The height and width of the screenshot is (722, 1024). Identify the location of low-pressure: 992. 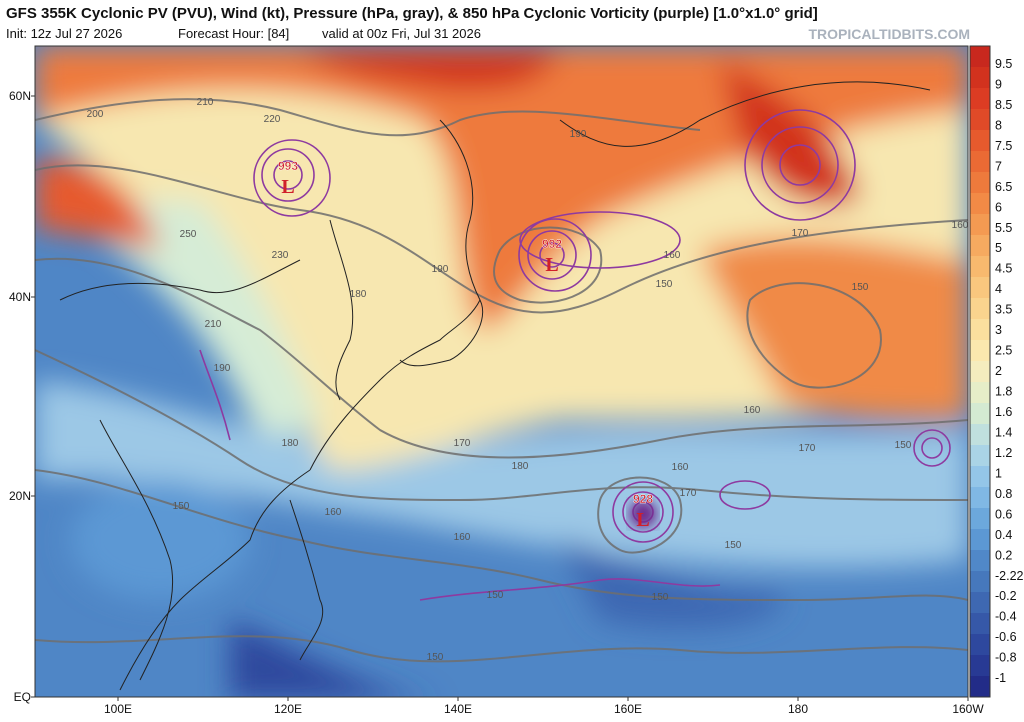
(552, 244).